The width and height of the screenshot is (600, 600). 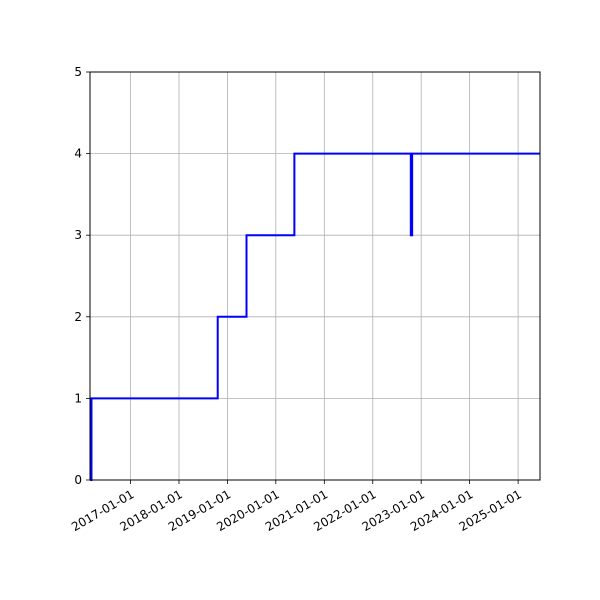 What do you see at coordinates (78, 317) in the screenshot?
I see `y-tick-label: 2` at bounding box center [78, 317].